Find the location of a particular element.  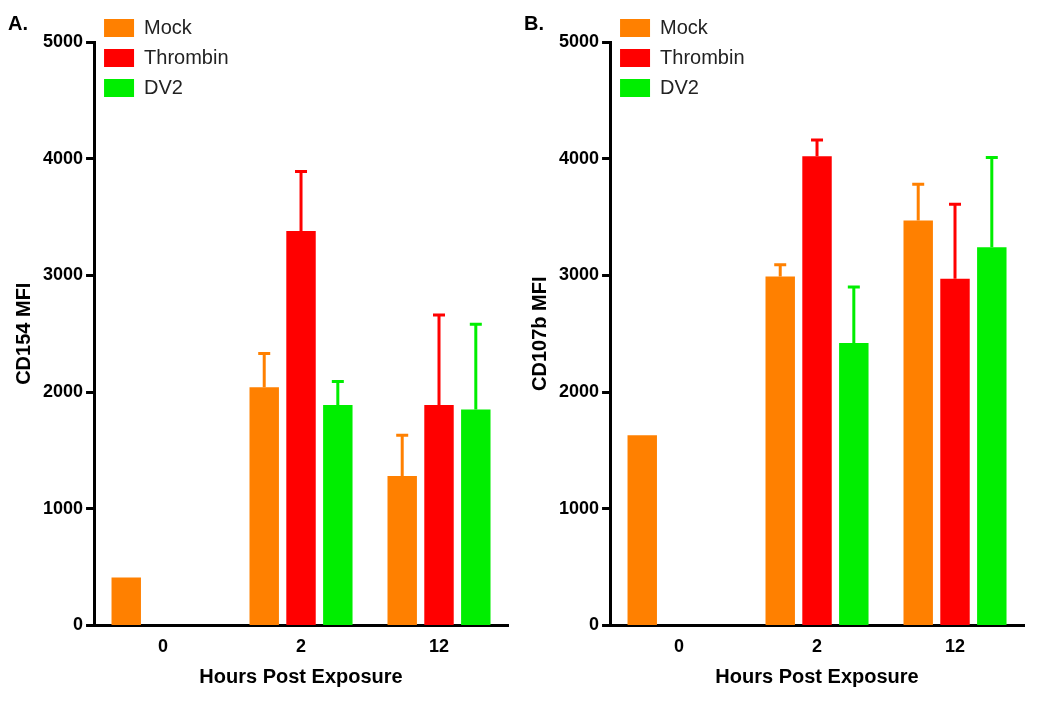

y-axis-title: CD107b MFI is located at coordinates (538, 333).